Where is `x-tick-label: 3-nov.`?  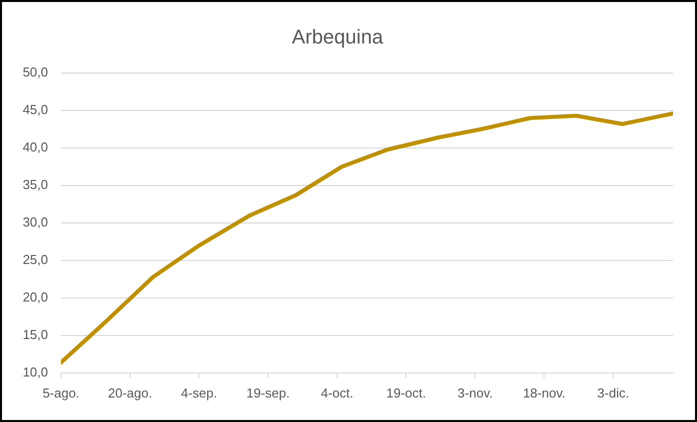 x-tick-label: 3-nov. is located at coordinates (475, 392).